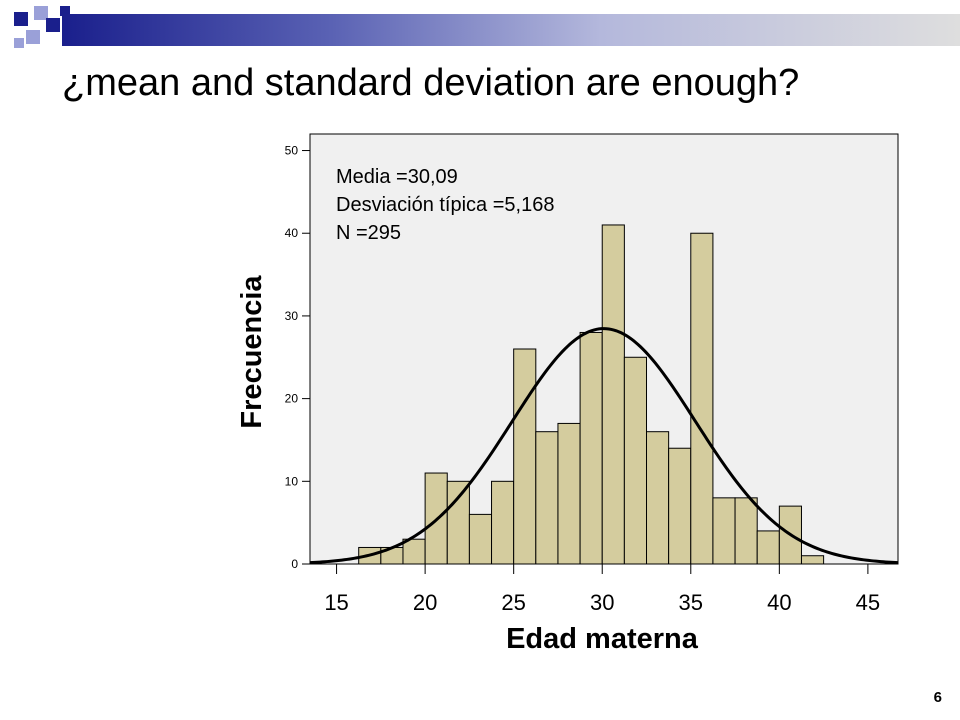  What do you see at coordinates (369, 233) in the screenshot?
I see `stats-n: N =295` at bounding box center [369, 233].